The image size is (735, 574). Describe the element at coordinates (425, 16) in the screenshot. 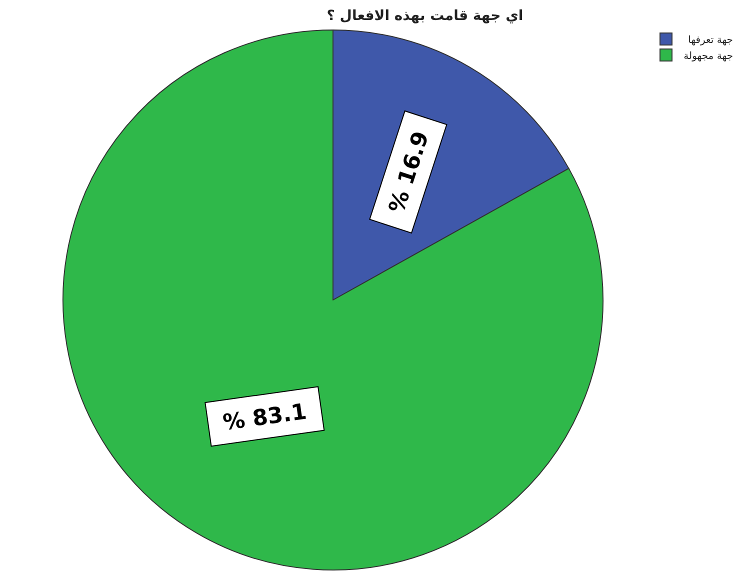

I see `chart-title: اي جهة قامت بهذه الافعال ؟` at that location.